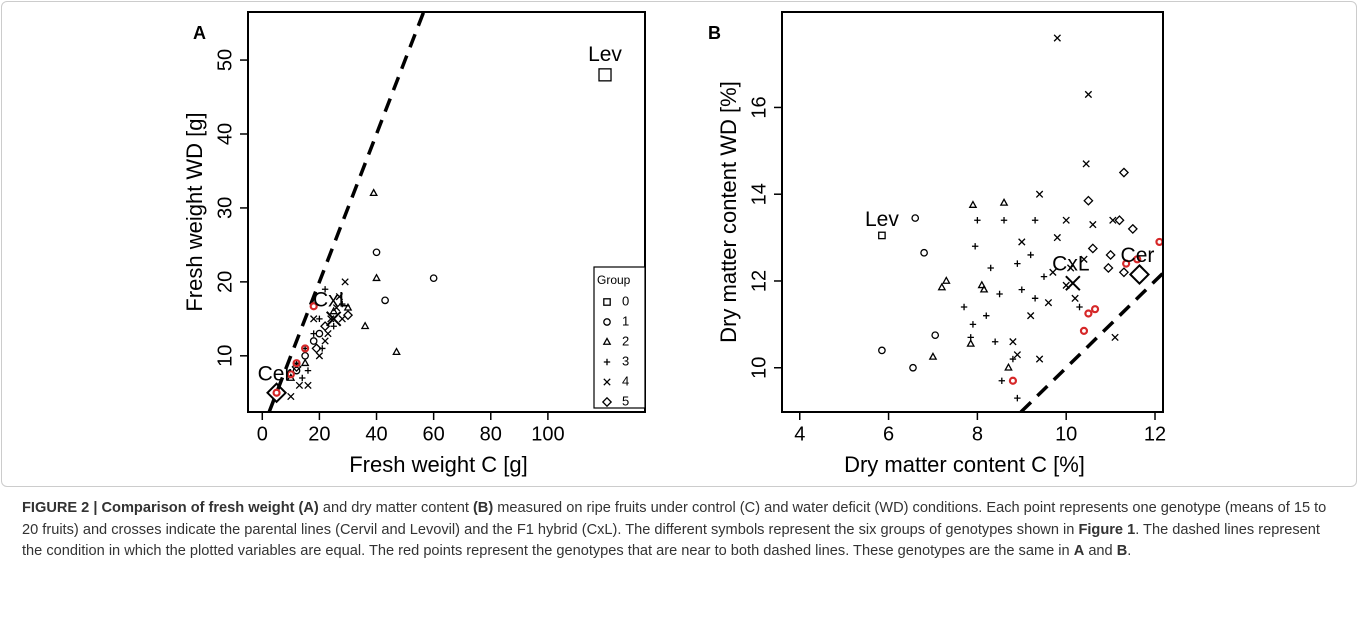 This screenshot has height=619, width=1358. What do you see at coordinates (625, 360) in the screenshot?
I see `legend-label: 3` at bounding box center [625, 360].